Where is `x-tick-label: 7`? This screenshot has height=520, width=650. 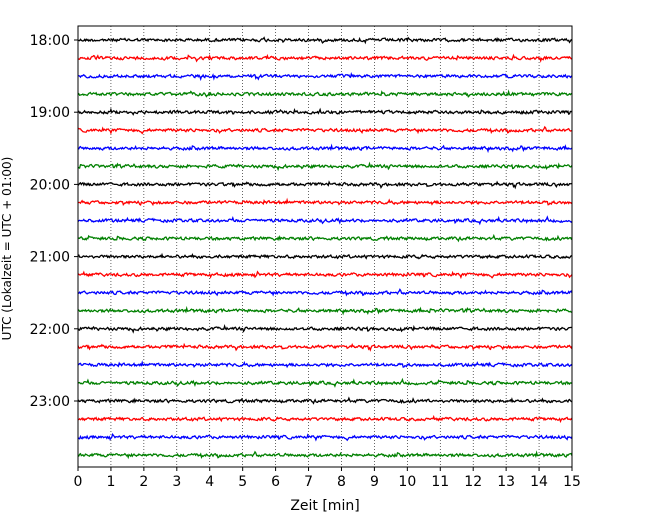 x-tick-label: 7 is located at coordinates (308, 482).